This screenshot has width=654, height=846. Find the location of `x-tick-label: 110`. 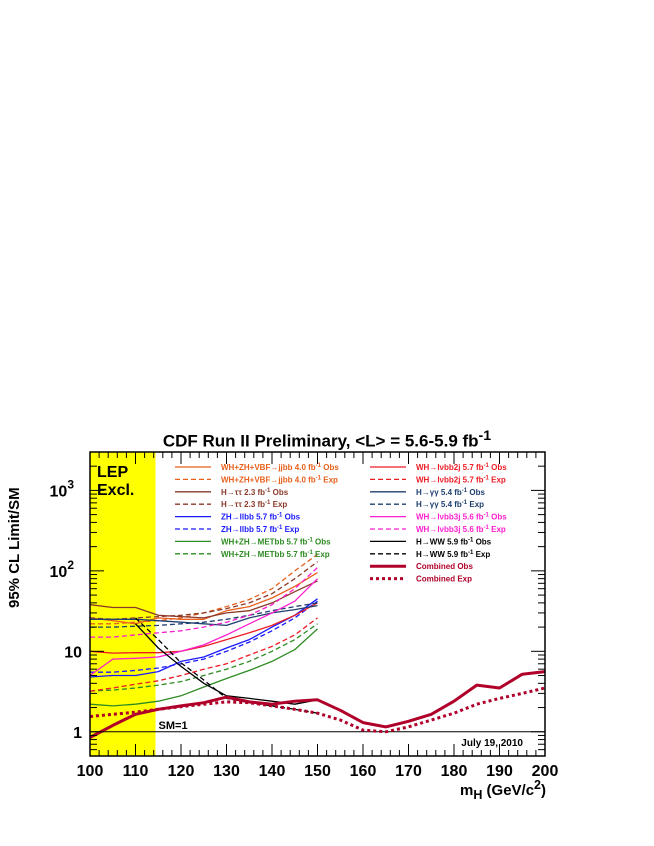

x-tick-label: 110 is located at coordinates (136, 771).